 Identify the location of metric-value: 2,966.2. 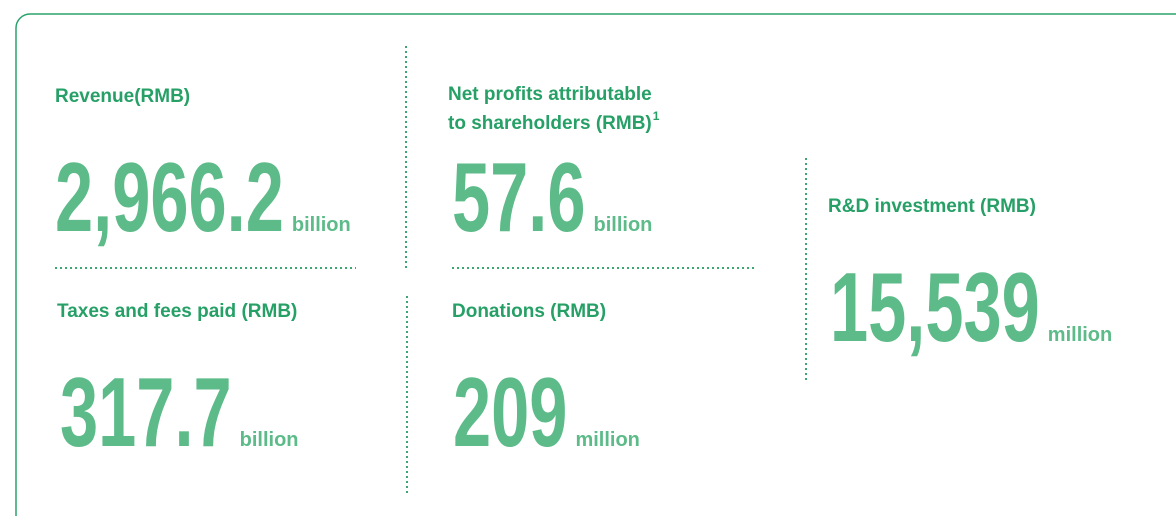
(169, 197).